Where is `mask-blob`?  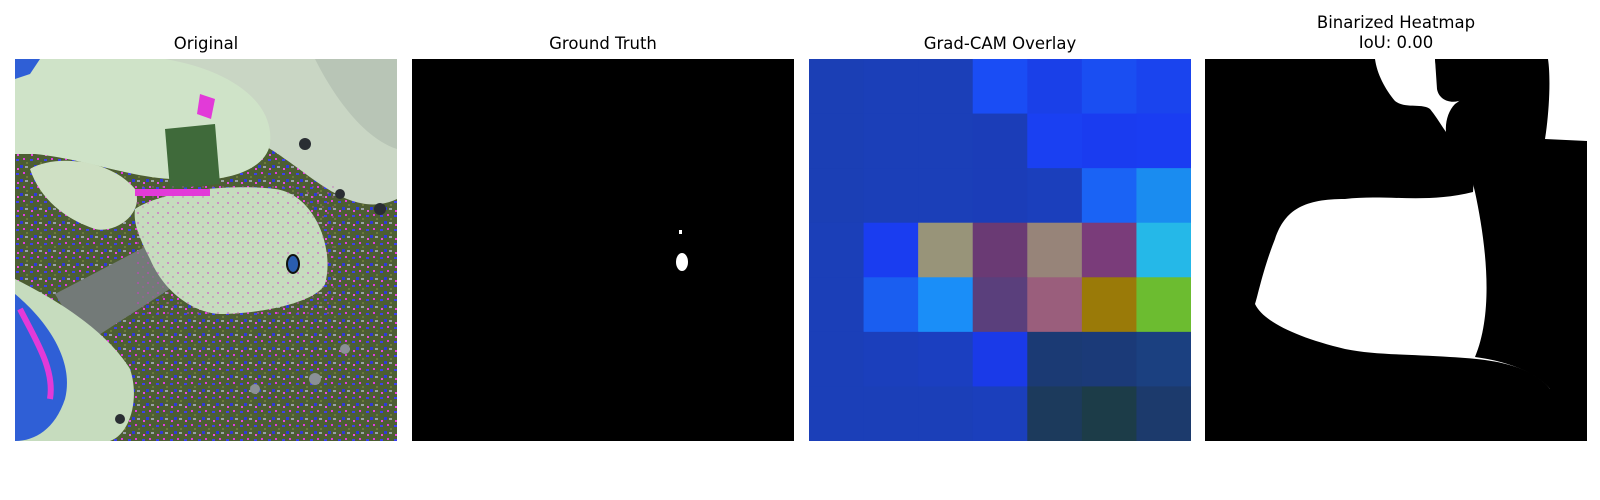 mask-blob is located at coordinates (682, 262).